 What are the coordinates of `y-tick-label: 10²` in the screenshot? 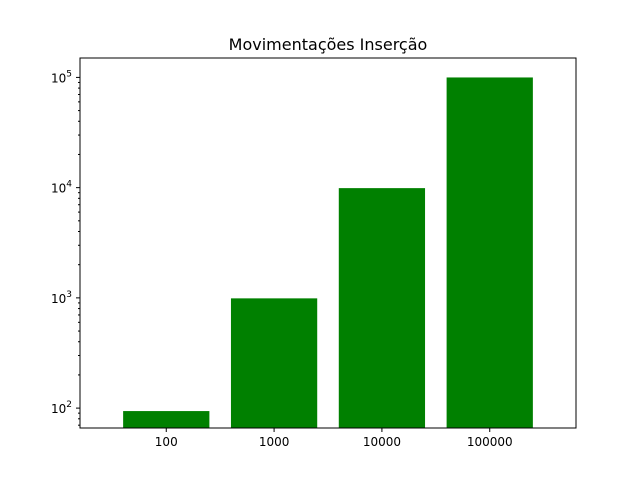 It's located at (61, 408).